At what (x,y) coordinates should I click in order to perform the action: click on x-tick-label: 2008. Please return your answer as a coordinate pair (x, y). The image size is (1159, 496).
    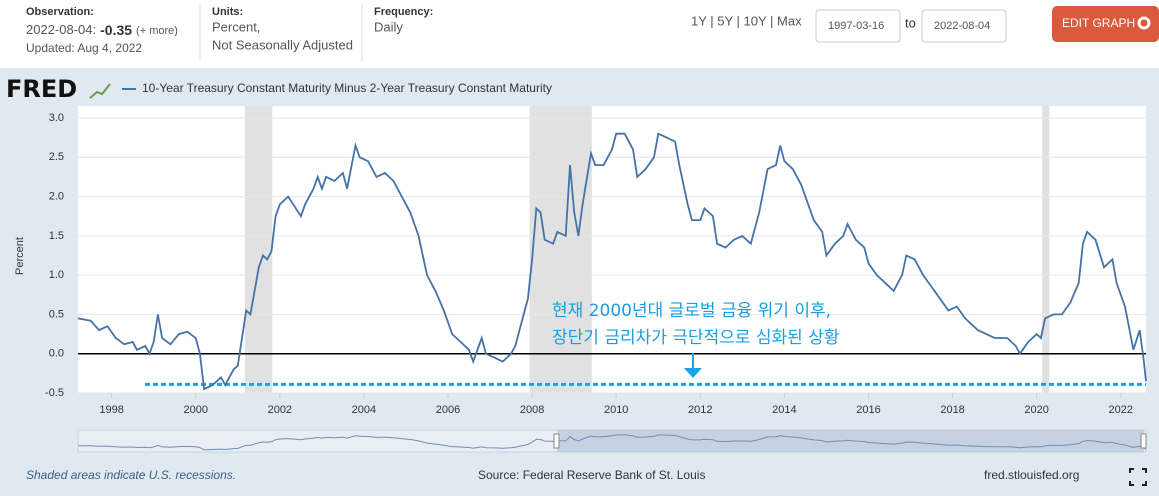
    Looking at the image, I should click on (532, 410).